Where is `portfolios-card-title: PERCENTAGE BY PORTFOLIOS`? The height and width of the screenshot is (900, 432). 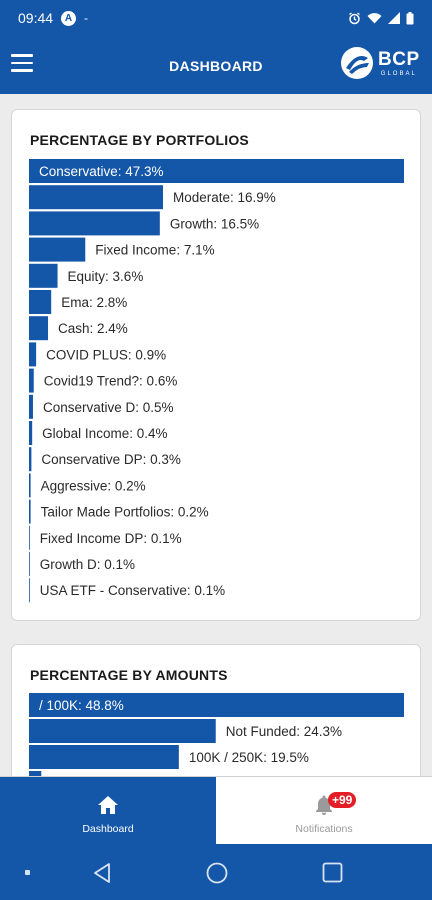
portfolios-card-title: PERCENTAGE BY PORTFOLIOS is located at coordinates (139, 140).